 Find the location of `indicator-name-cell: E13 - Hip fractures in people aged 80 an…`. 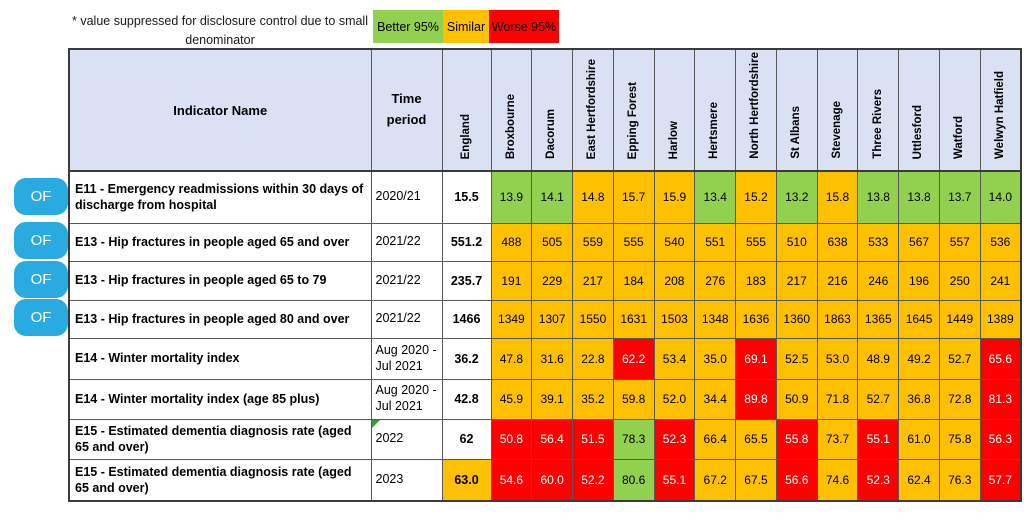

indicator-name-cell: E13 - Hip fractures in people aged 80 an… is located at coordinates (220, 319).